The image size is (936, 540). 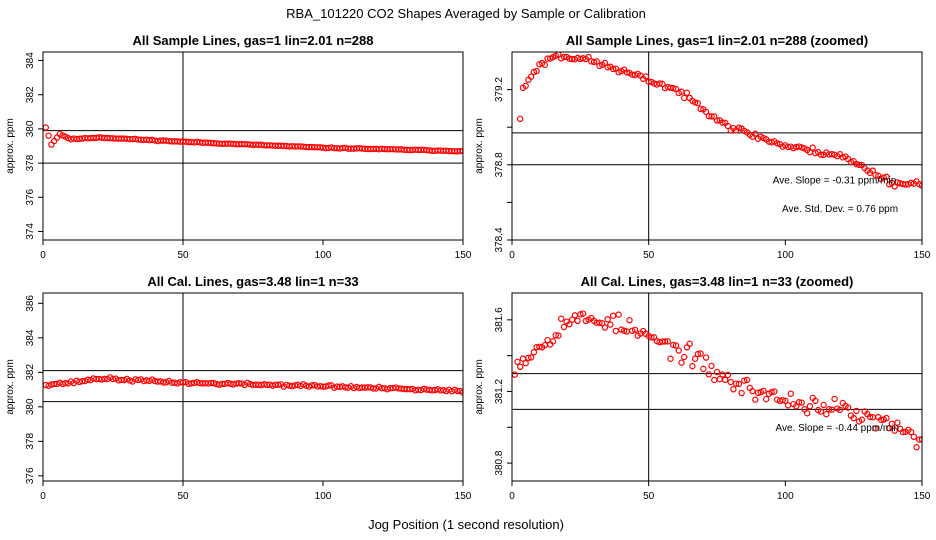 What do you see at coordinates (499, 319) in the screenshot?
I see `y-tick-label: 381.6` at bounding box center [499, 319].